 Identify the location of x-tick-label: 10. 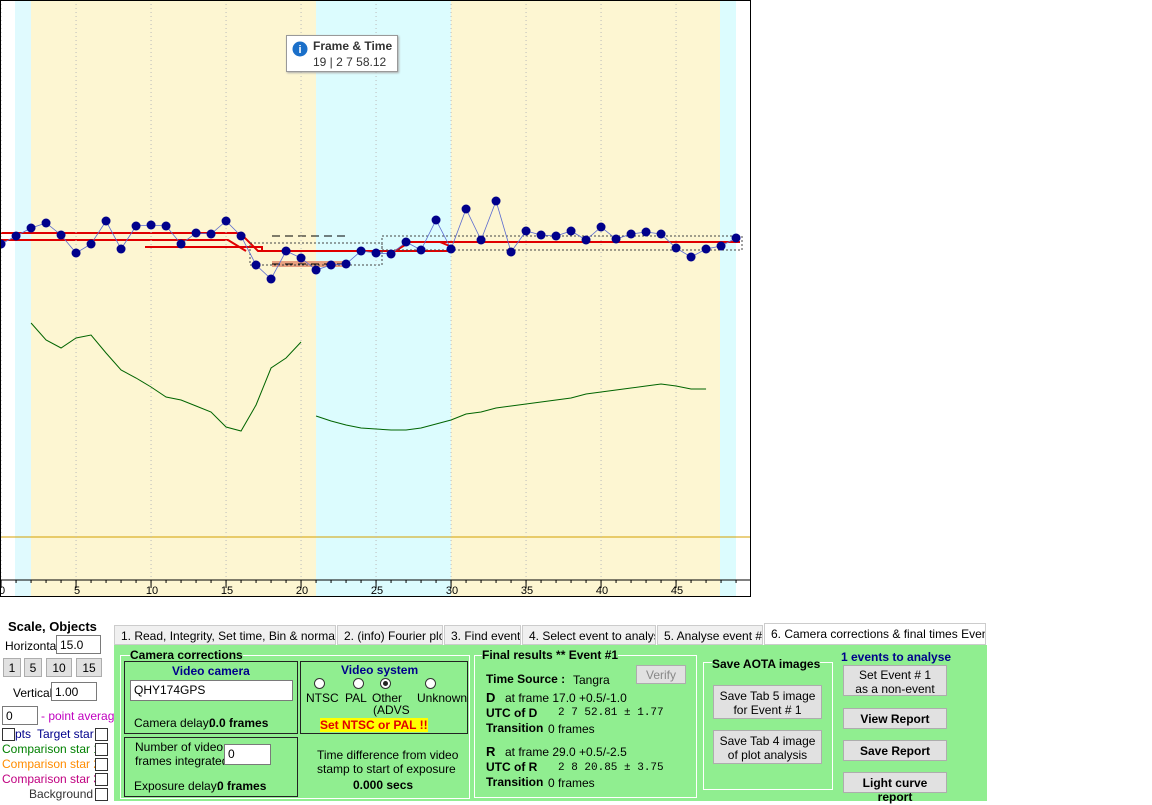
(152, 591).